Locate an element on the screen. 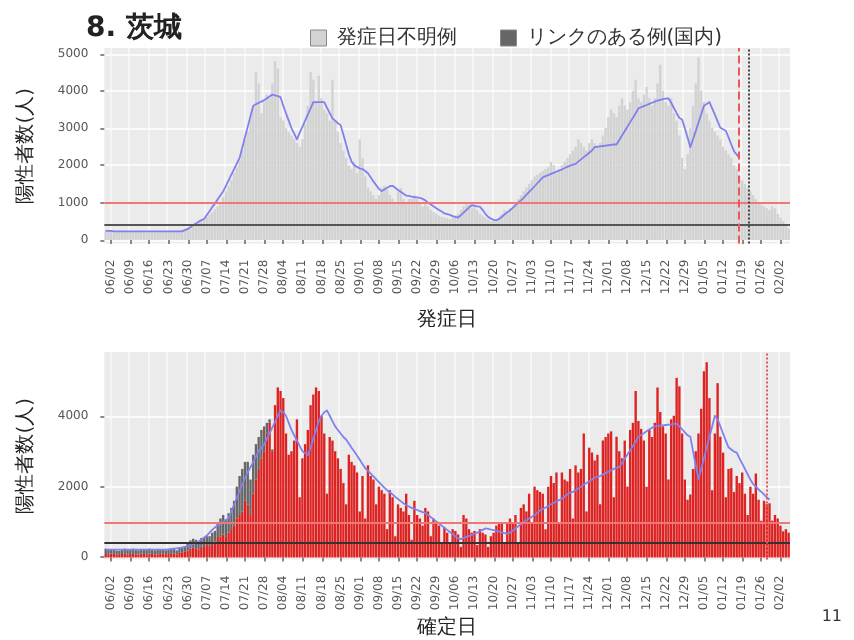 The width and height of the screenshot is (854, 640). chart-title: 8. 茨城 is located at coordinates (134, 28).